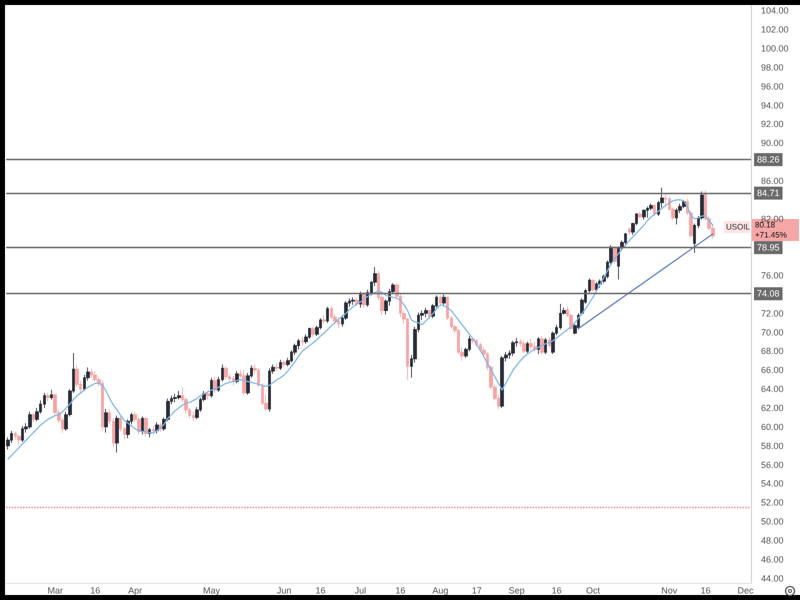 The width and height of the screenshot is (800, 600). Describe the element at coordinates (768, 293) in the screenshot. I see `ref-line-label: 74.08` at that location.